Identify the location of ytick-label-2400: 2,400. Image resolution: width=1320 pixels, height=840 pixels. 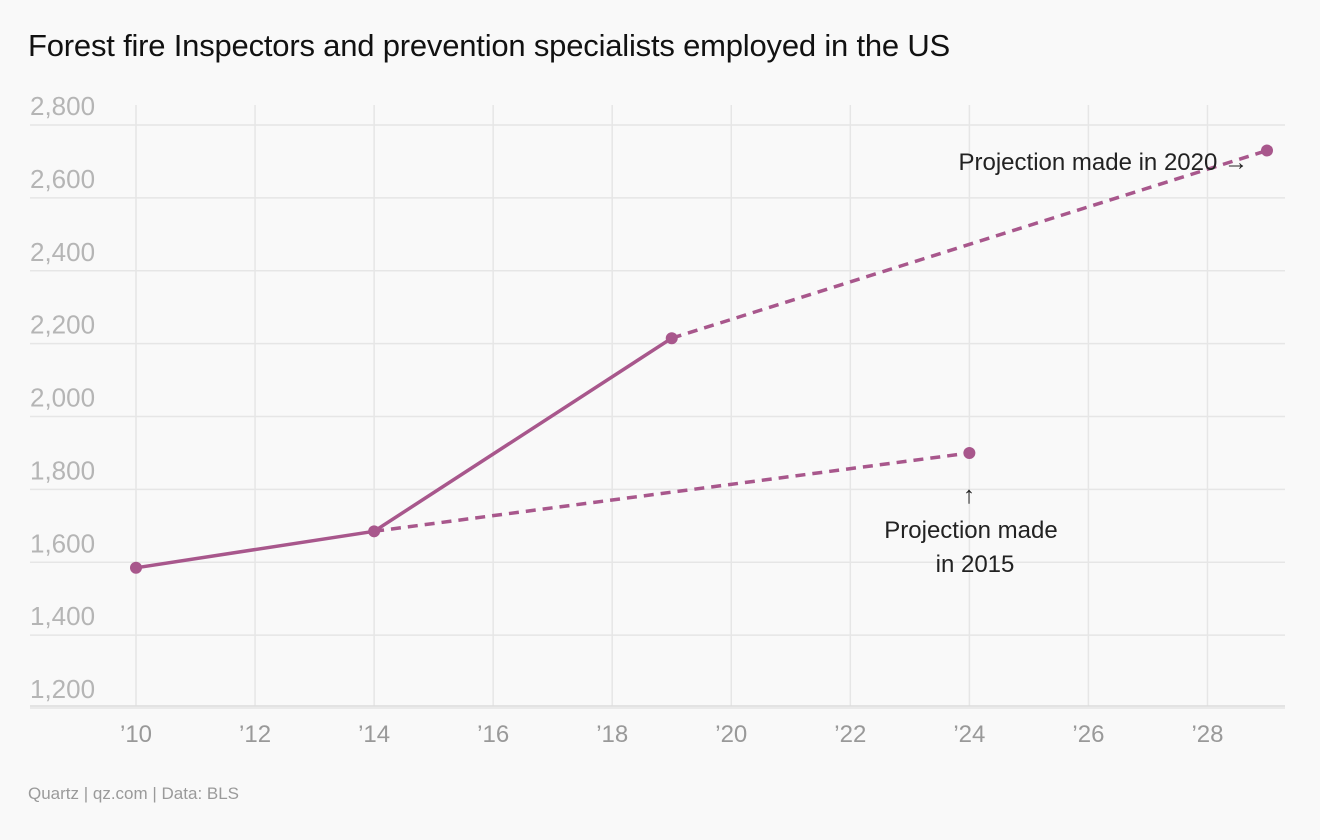
(62, 252).